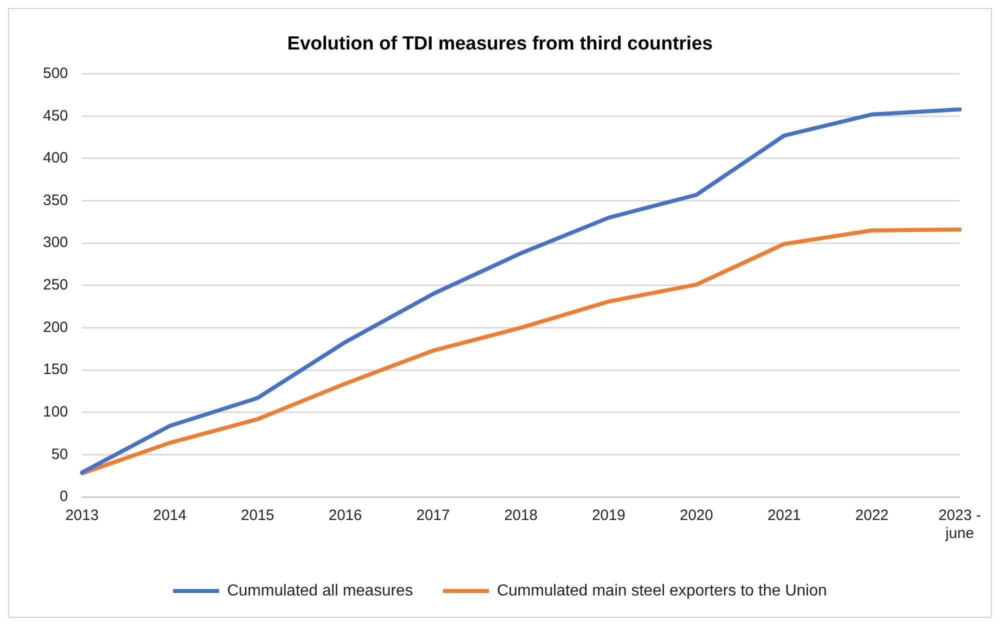  I want to click on legend-label: Cummulated main steel exporters to the Union, so click(661, 591).